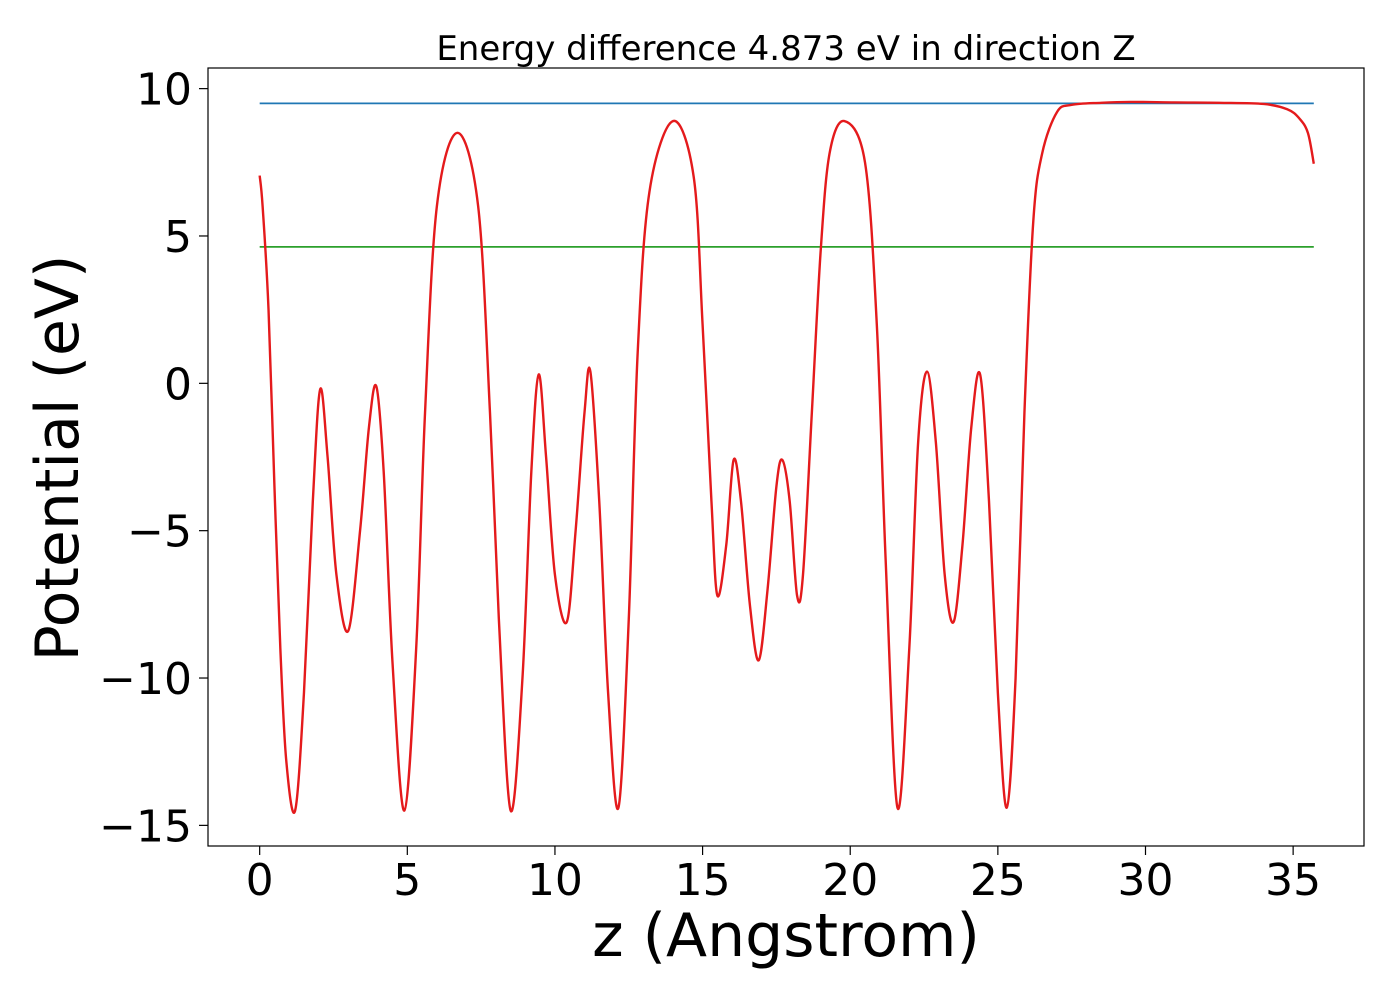  Describe the element at coordinates (850, 880) in the screenshot. I see `x-tick-label: 20` at that location.